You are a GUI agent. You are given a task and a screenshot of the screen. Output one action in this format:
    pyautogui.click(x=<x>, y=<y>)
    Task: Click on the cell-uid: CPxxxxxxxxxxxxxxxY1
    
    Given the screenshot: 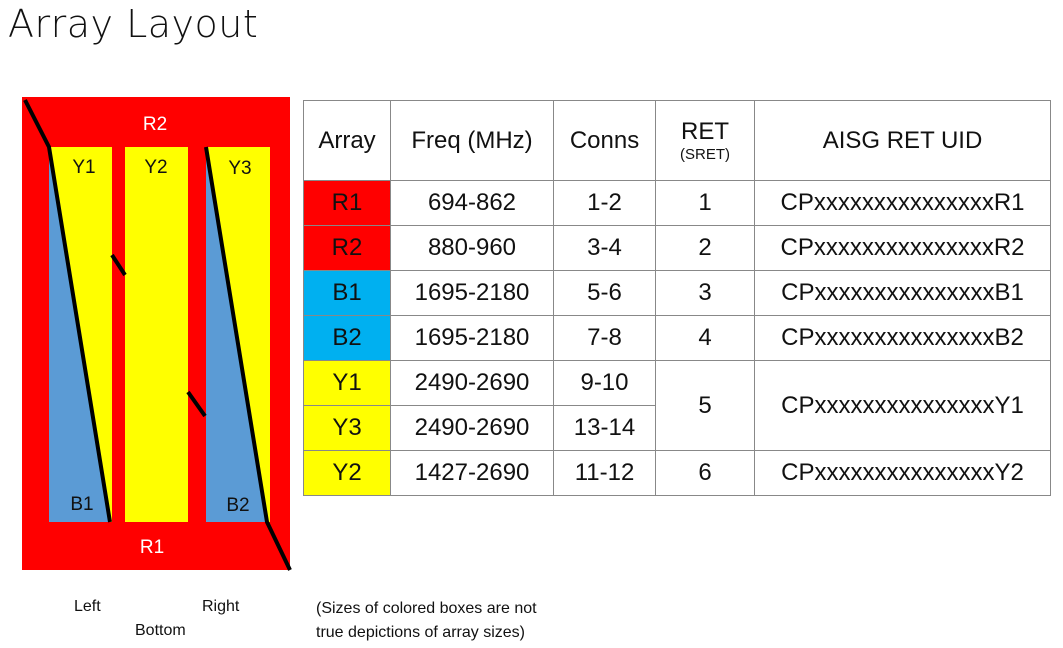 What is the action you would take?
    pyautogui.click(x=902, y=405)
    